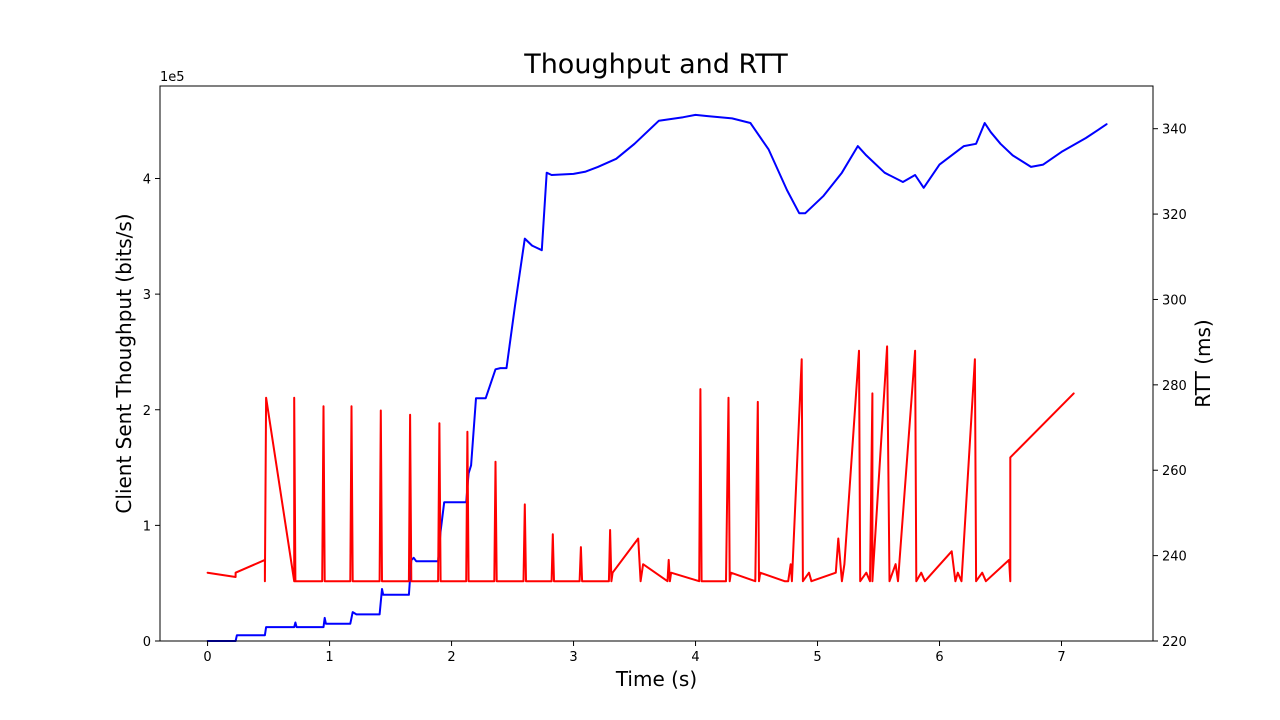  I want to click on y-left-tick-label: 4, so click(147, 180).